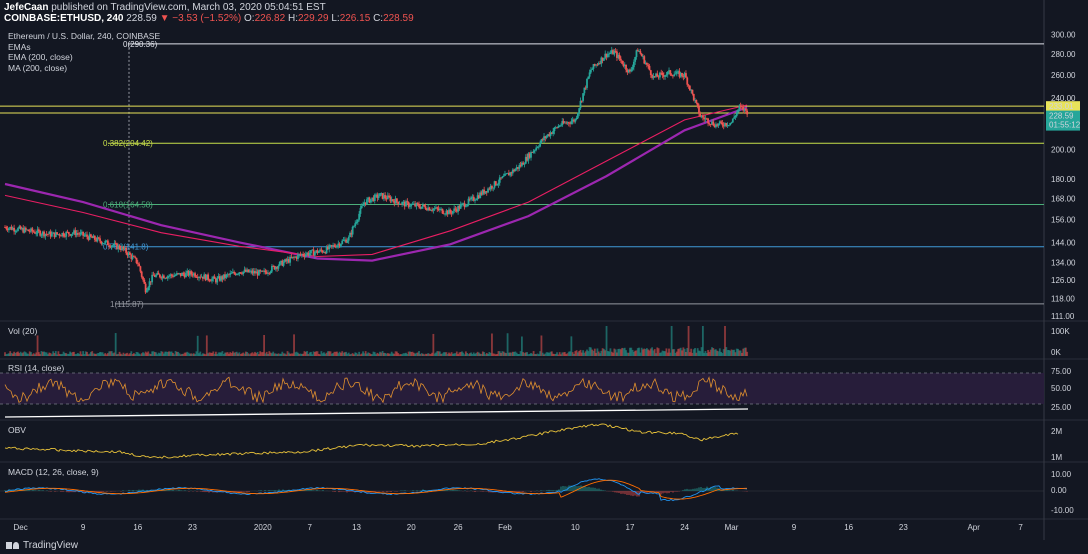 The width and height of the screenshot is (1088, 554). Describe the element at coordinates (38, 67) in the screenshot. I see `legend-ma200: MA (200, close)` at that location.